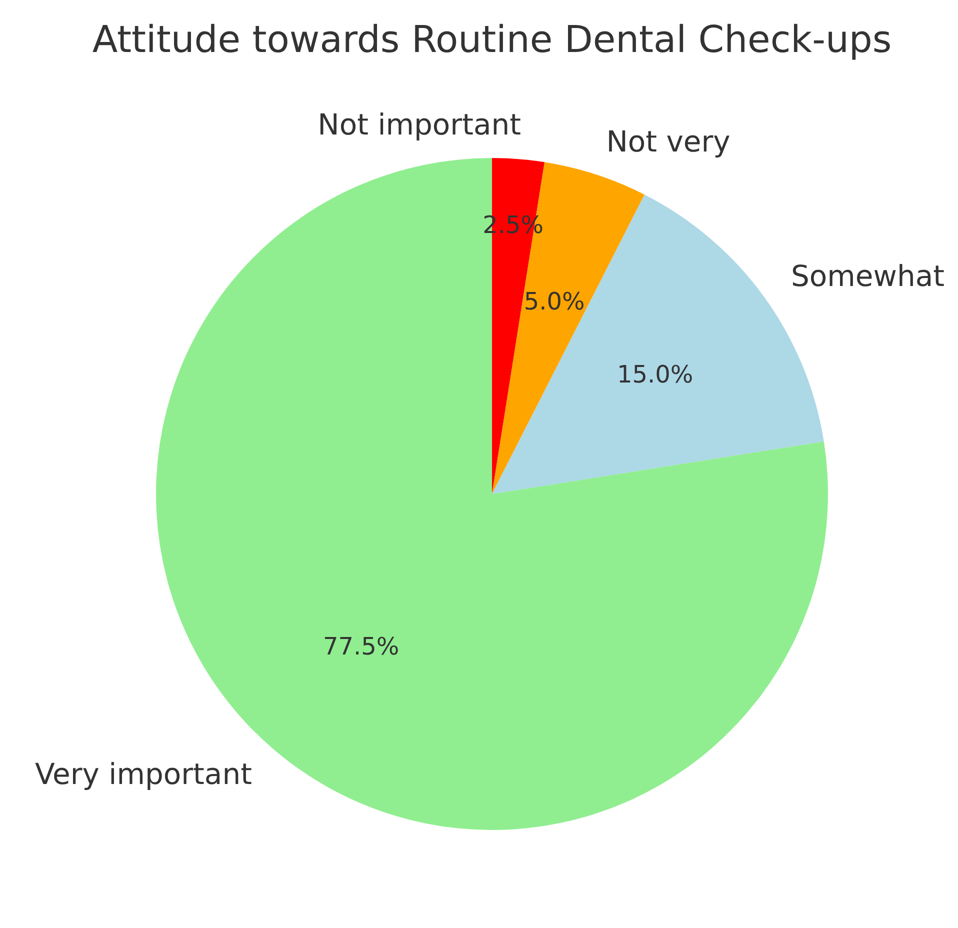 The width and height of the screenshot is (958, 928). What do you see at coordinates (554, 301) in the screenshot?
I see `data-label: 5.0%` at bounding box center [554, 301].